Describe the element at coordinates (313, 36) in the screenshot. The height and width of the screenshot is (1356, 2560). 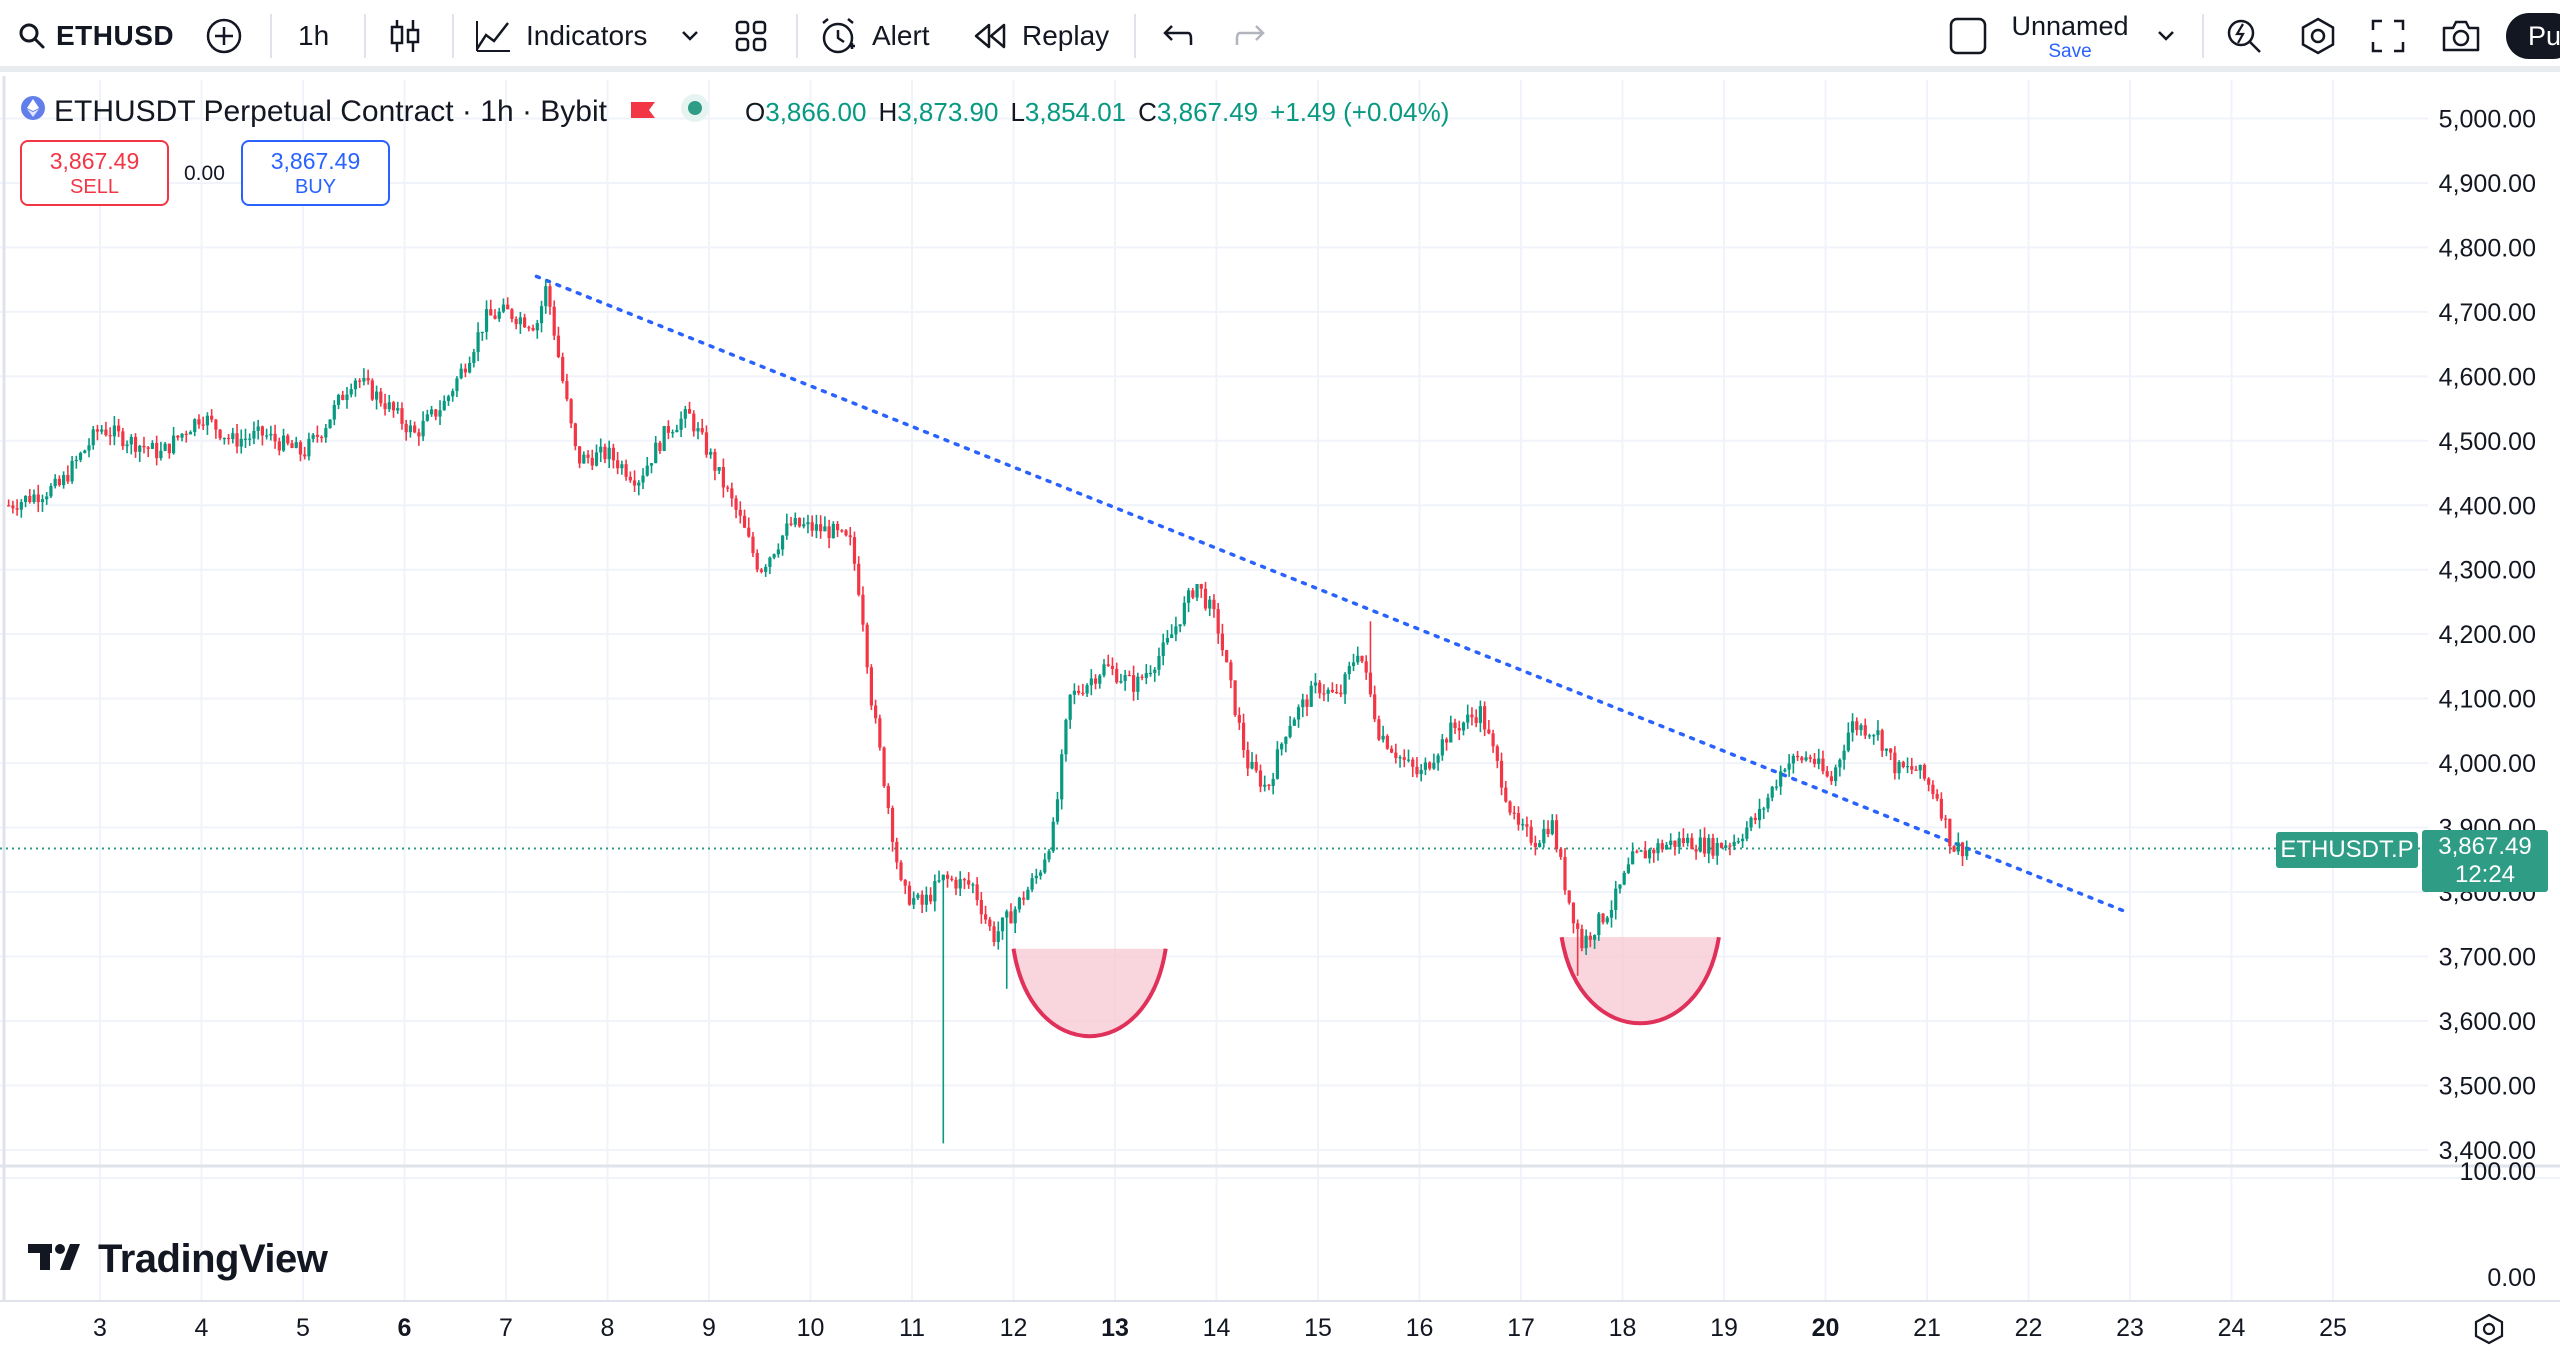
I see `interval-button: 1h` at that location.